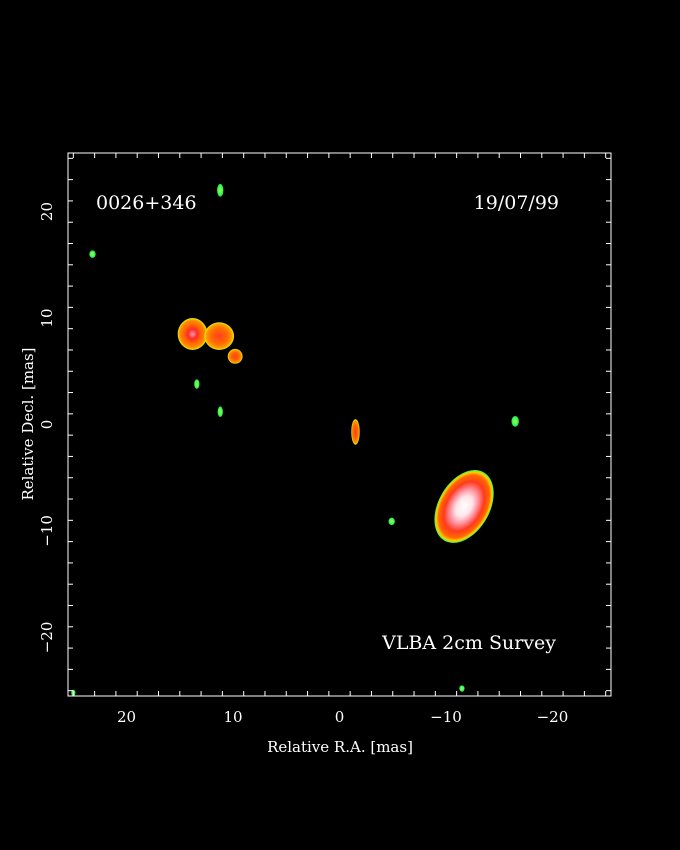 This screenshot has height=850, width=680. I want to click on x-tick-labels: 20 10 0 −10 −20, so click(342, 717).